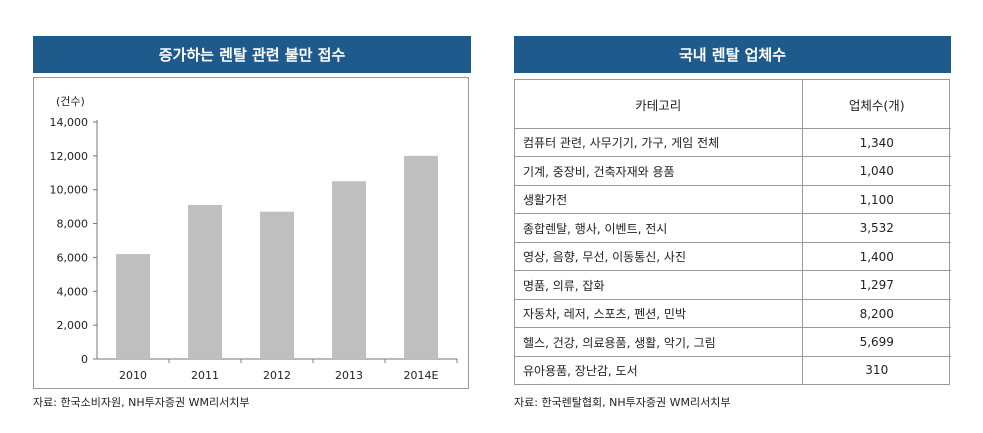  Describe the element at coordinates (658, 104) in the screenshot. I see `column-header-category: 카테고리` at that location.